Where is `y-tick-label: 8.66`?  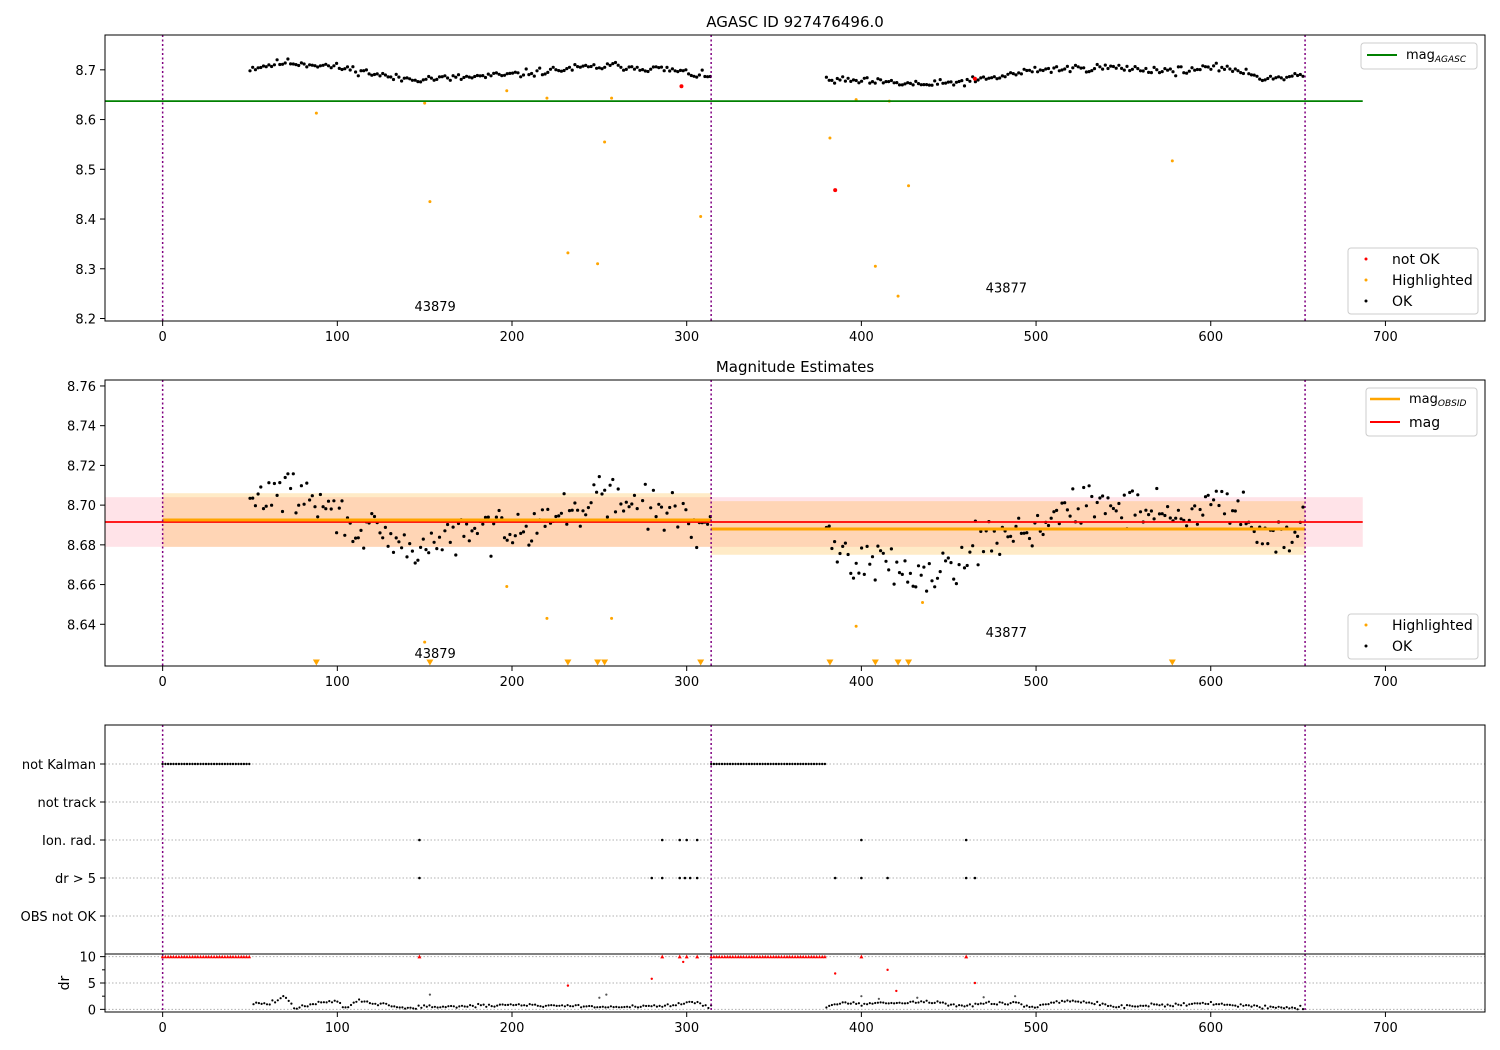
y-tick-label: 8.66 is located at coordinates (81, 586).